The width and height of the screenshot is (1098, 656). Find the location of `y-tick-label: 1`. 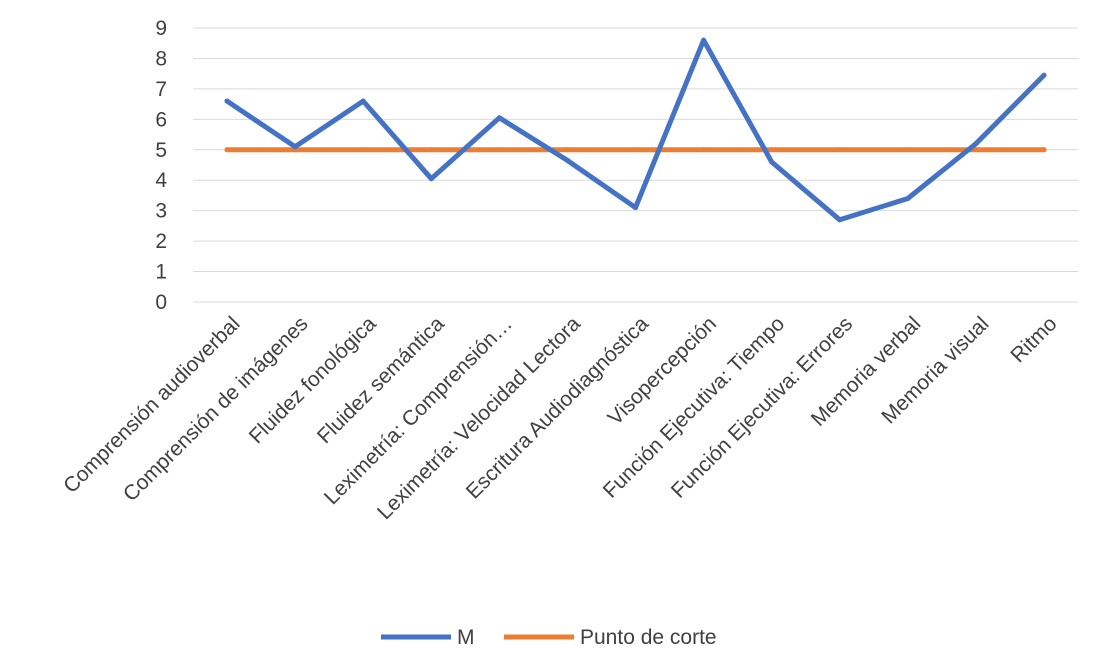

y-tick-label: 1 is located at coordinates (161, 272).